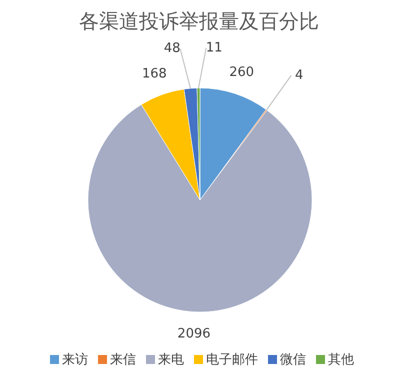 The image size is (398, 378). Describe the element at coordinates (341, 360) in the screenshot. I see `legend-label: 其他` at that location.